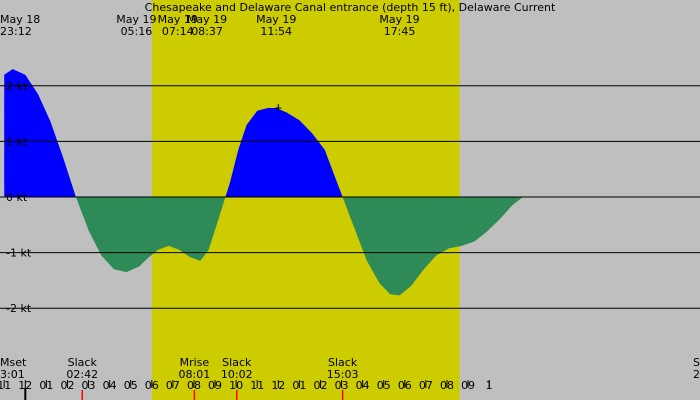  What do you see at coordinates (137, 31) in the screenshot?
I see `top-label-time: 05:16` at bounding box center [137, 31].